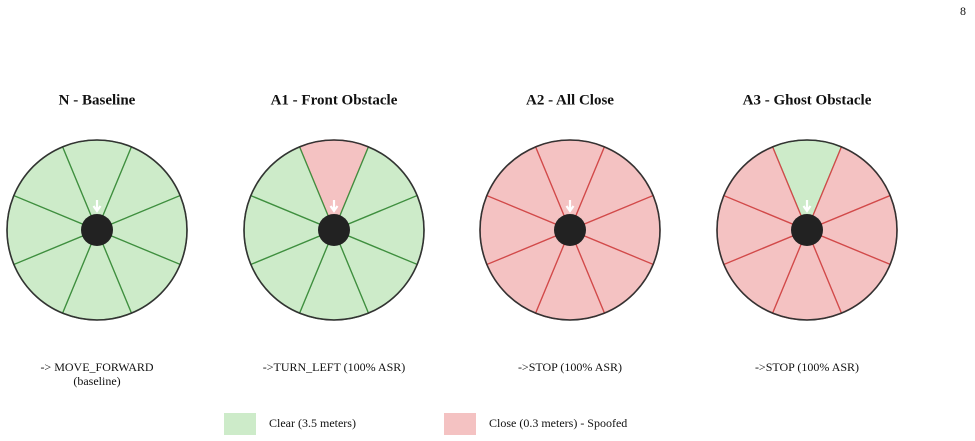 Image resolution: width=975 pixels, height=441 pixels. What do you see at coordinates (96, 381) in the screenshot?
I see `panel-caption: (baseline)` at bounding box center [96, 381].